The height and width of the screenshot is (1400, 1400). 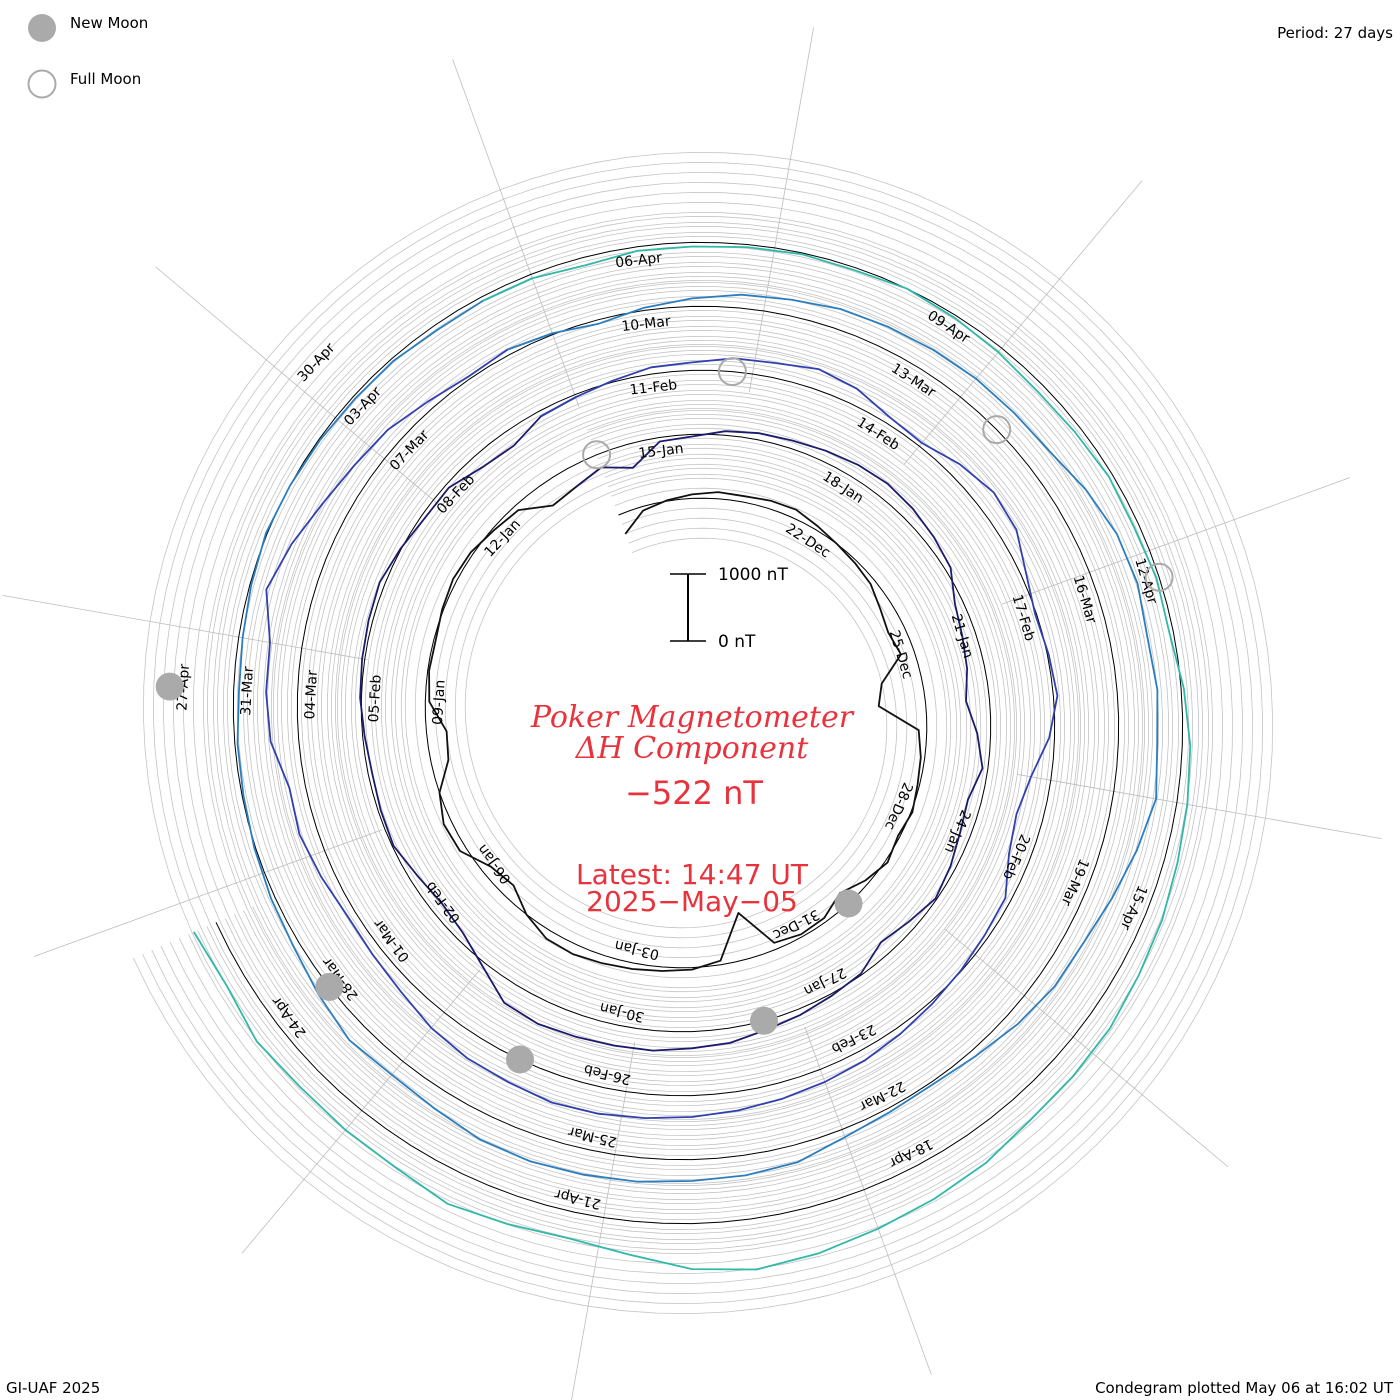 I want to click on scale-bar: 1000 nT 0 nT, so click(x=729, y=608).